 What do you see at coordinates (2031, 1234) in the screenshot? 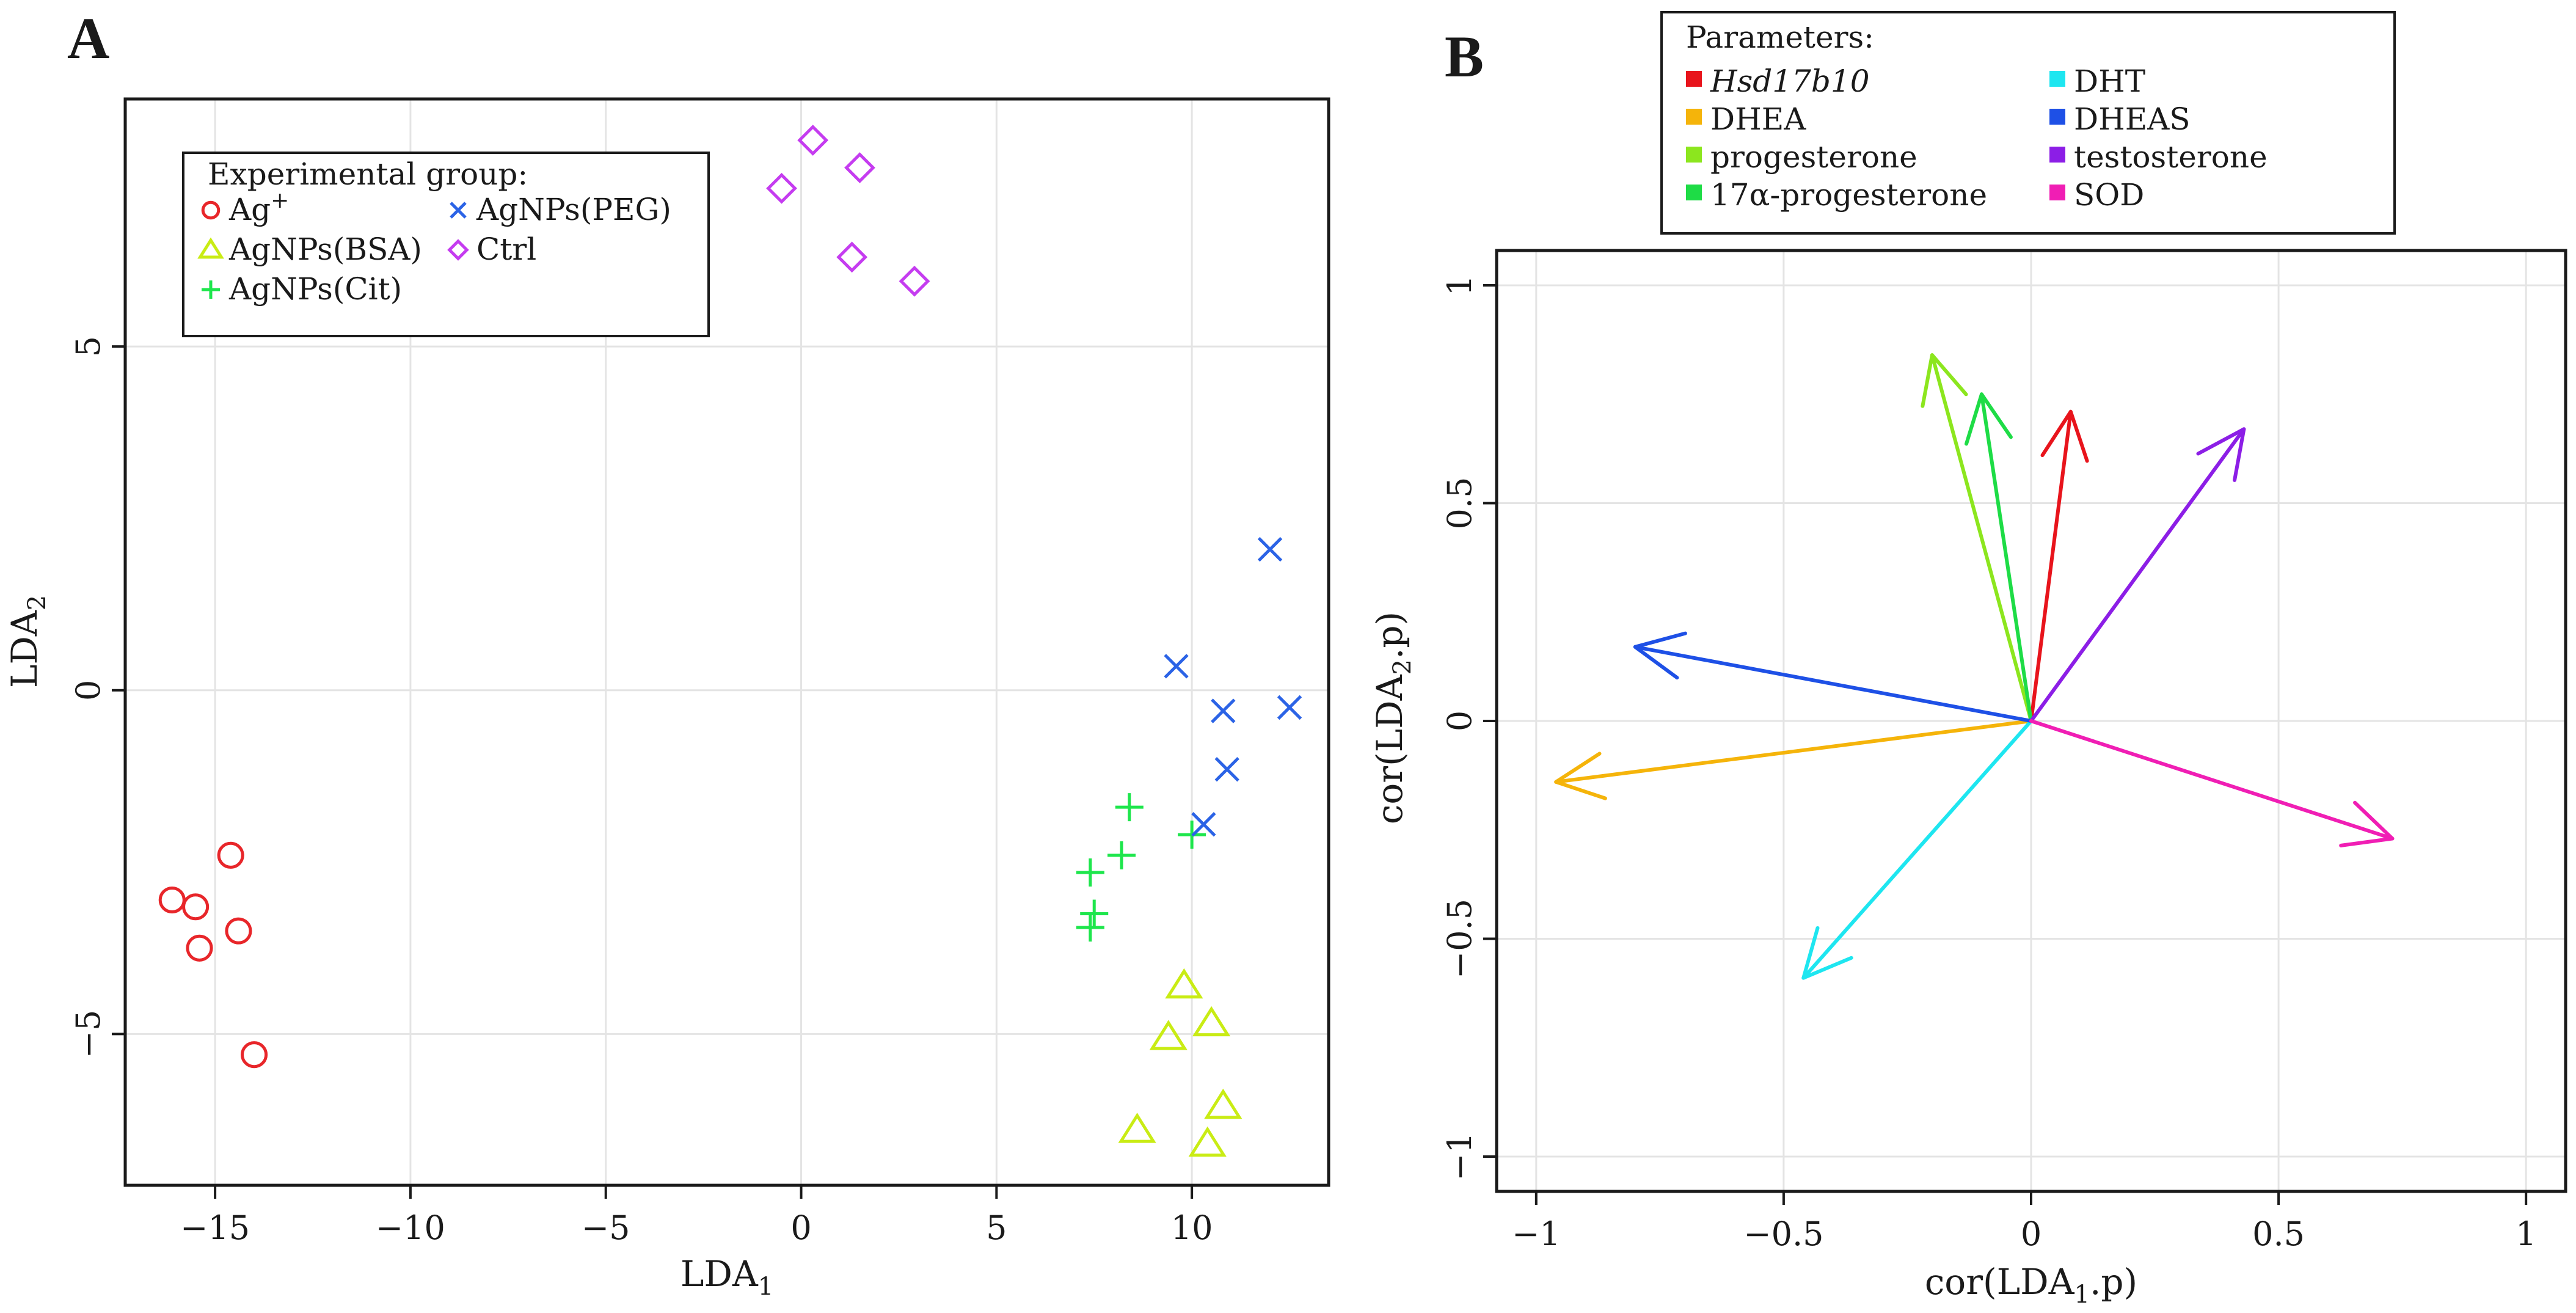
I see `x-tick-label: 0` at bounding box center [2031, 1234].